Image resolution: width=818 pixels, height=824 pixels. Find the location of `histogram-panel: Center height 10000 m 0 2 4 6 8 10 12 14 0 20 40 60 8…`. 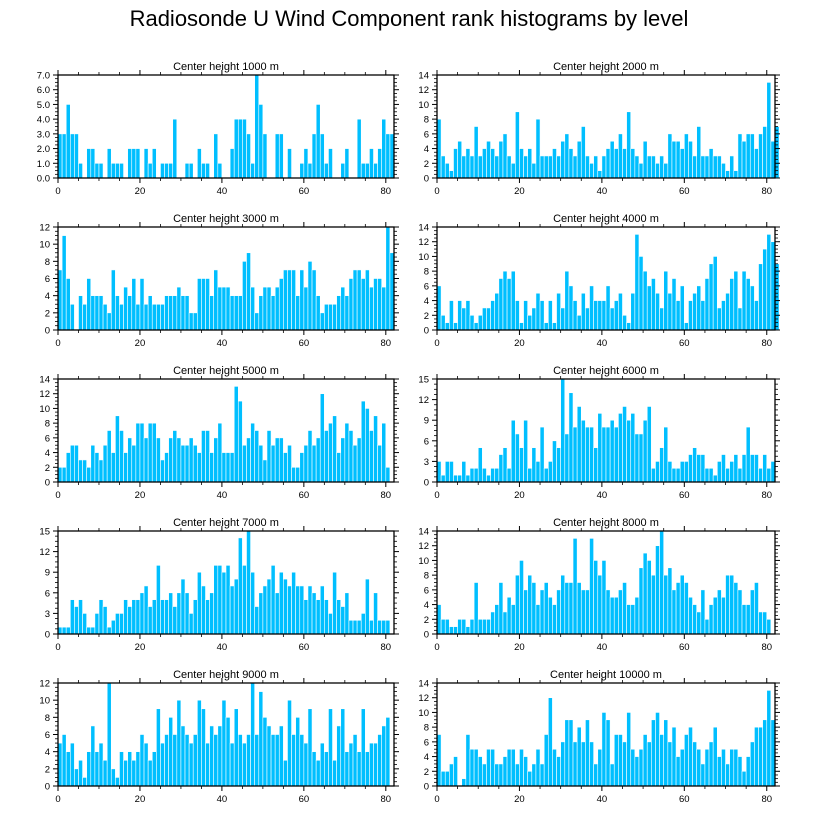

histogram-panel: Center height 10000 m 0 2 4 6 8 10 12 14 0 20 40 60 8… is located at coordinates (599, 737).